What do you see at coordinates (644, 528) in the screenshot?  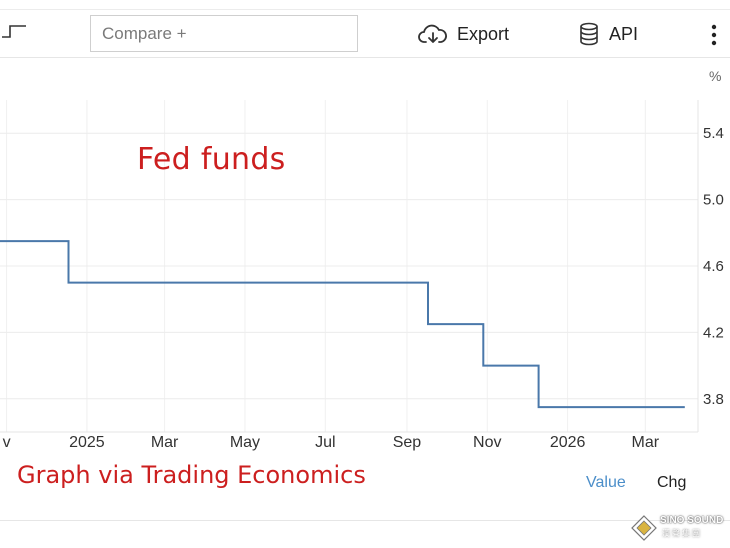 I see `diamond-logo-icon` at bounding box center [644, 528].